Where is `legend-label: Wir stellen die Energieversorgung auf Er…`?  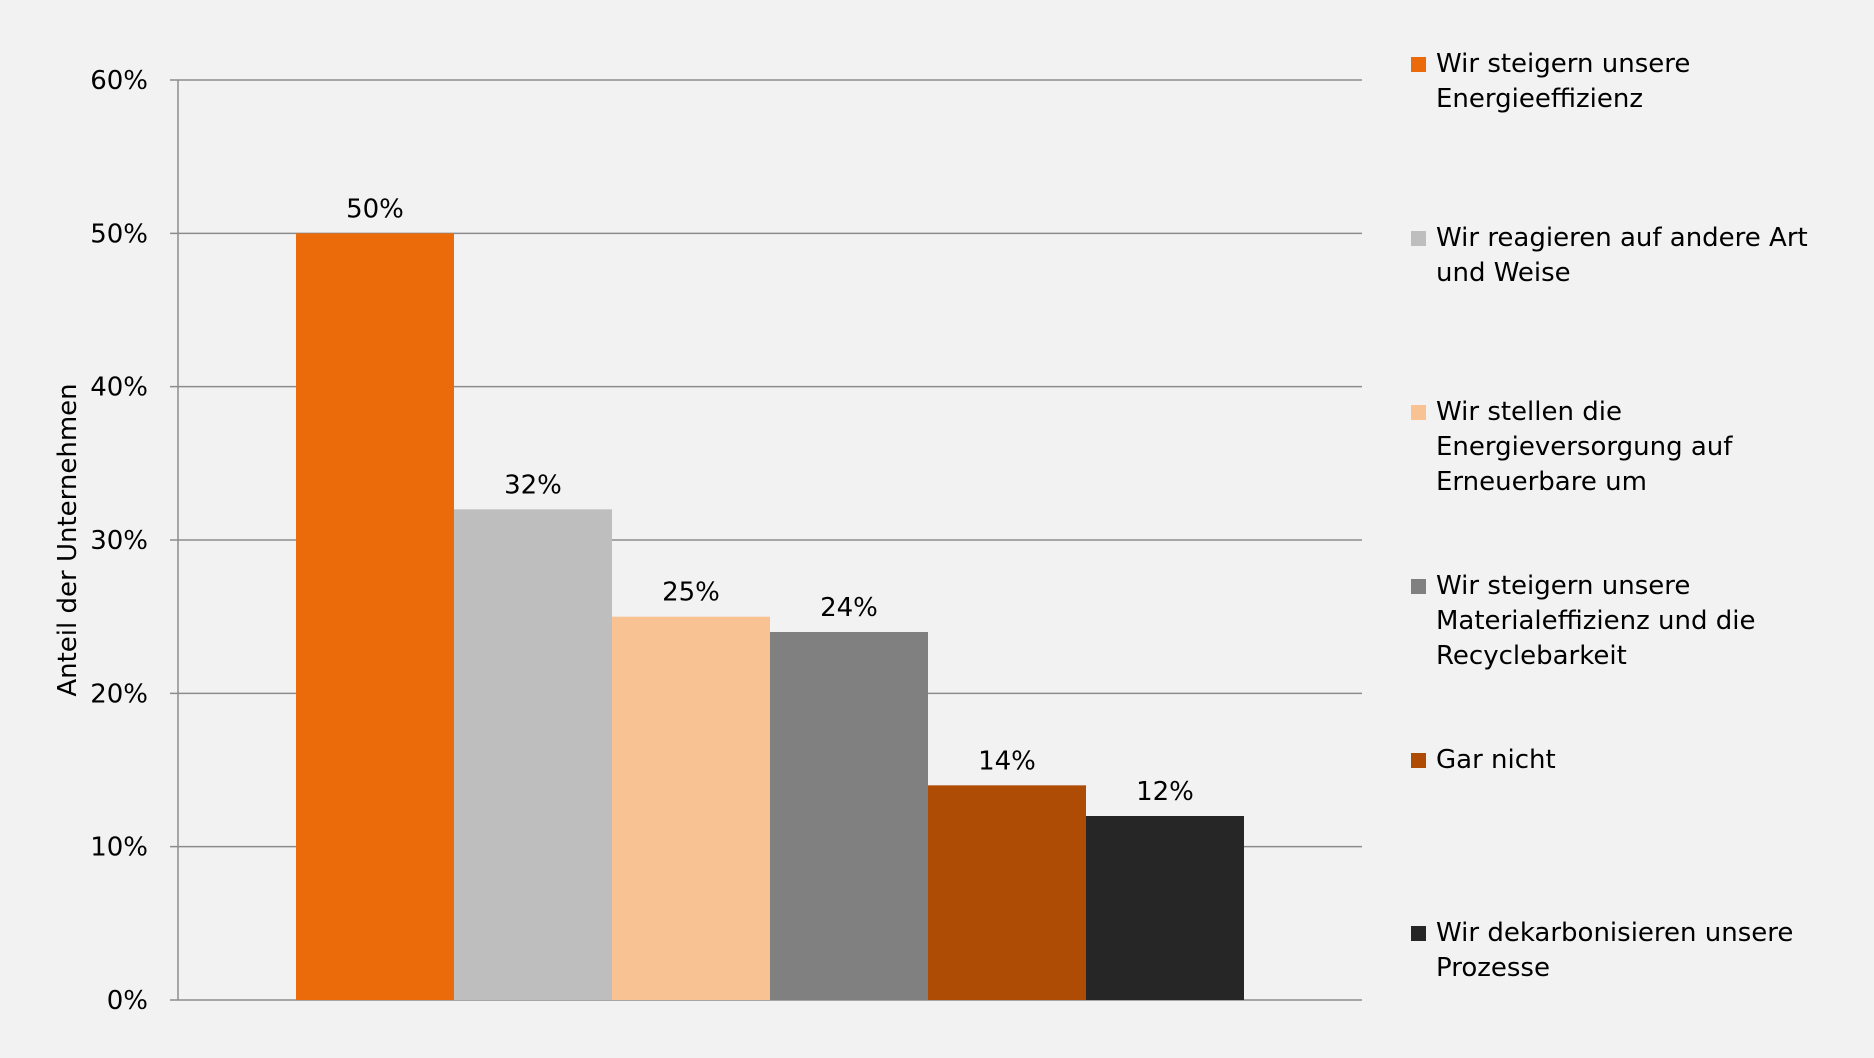 legend-label: Wir stellen die Energieversorgung auf Er… is located at coordinates (1584, 447).